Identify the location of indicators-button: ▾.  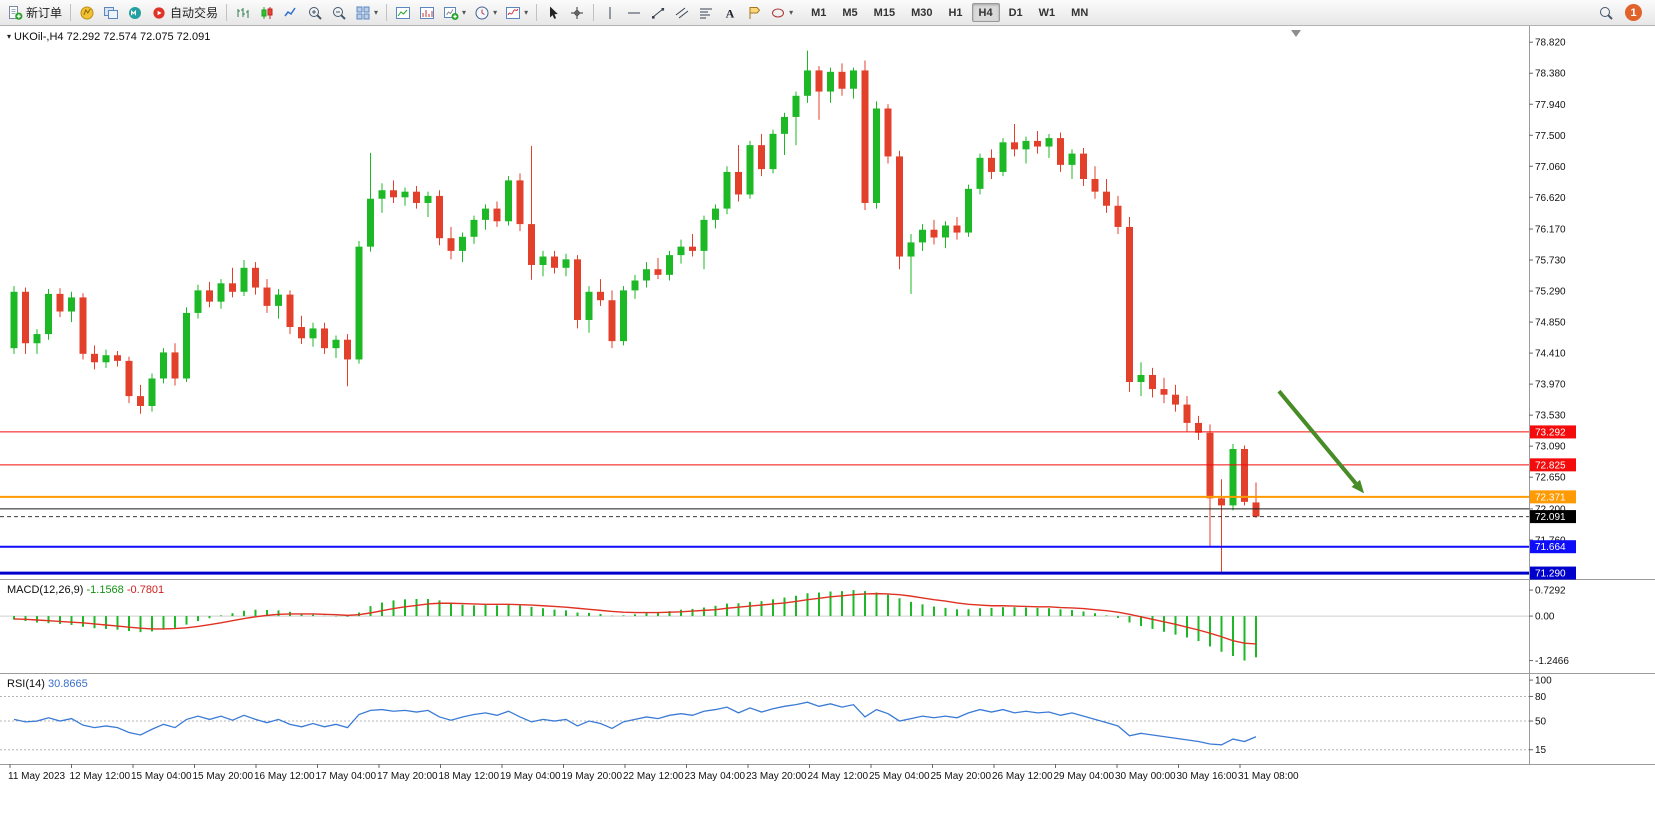
(516, 13).